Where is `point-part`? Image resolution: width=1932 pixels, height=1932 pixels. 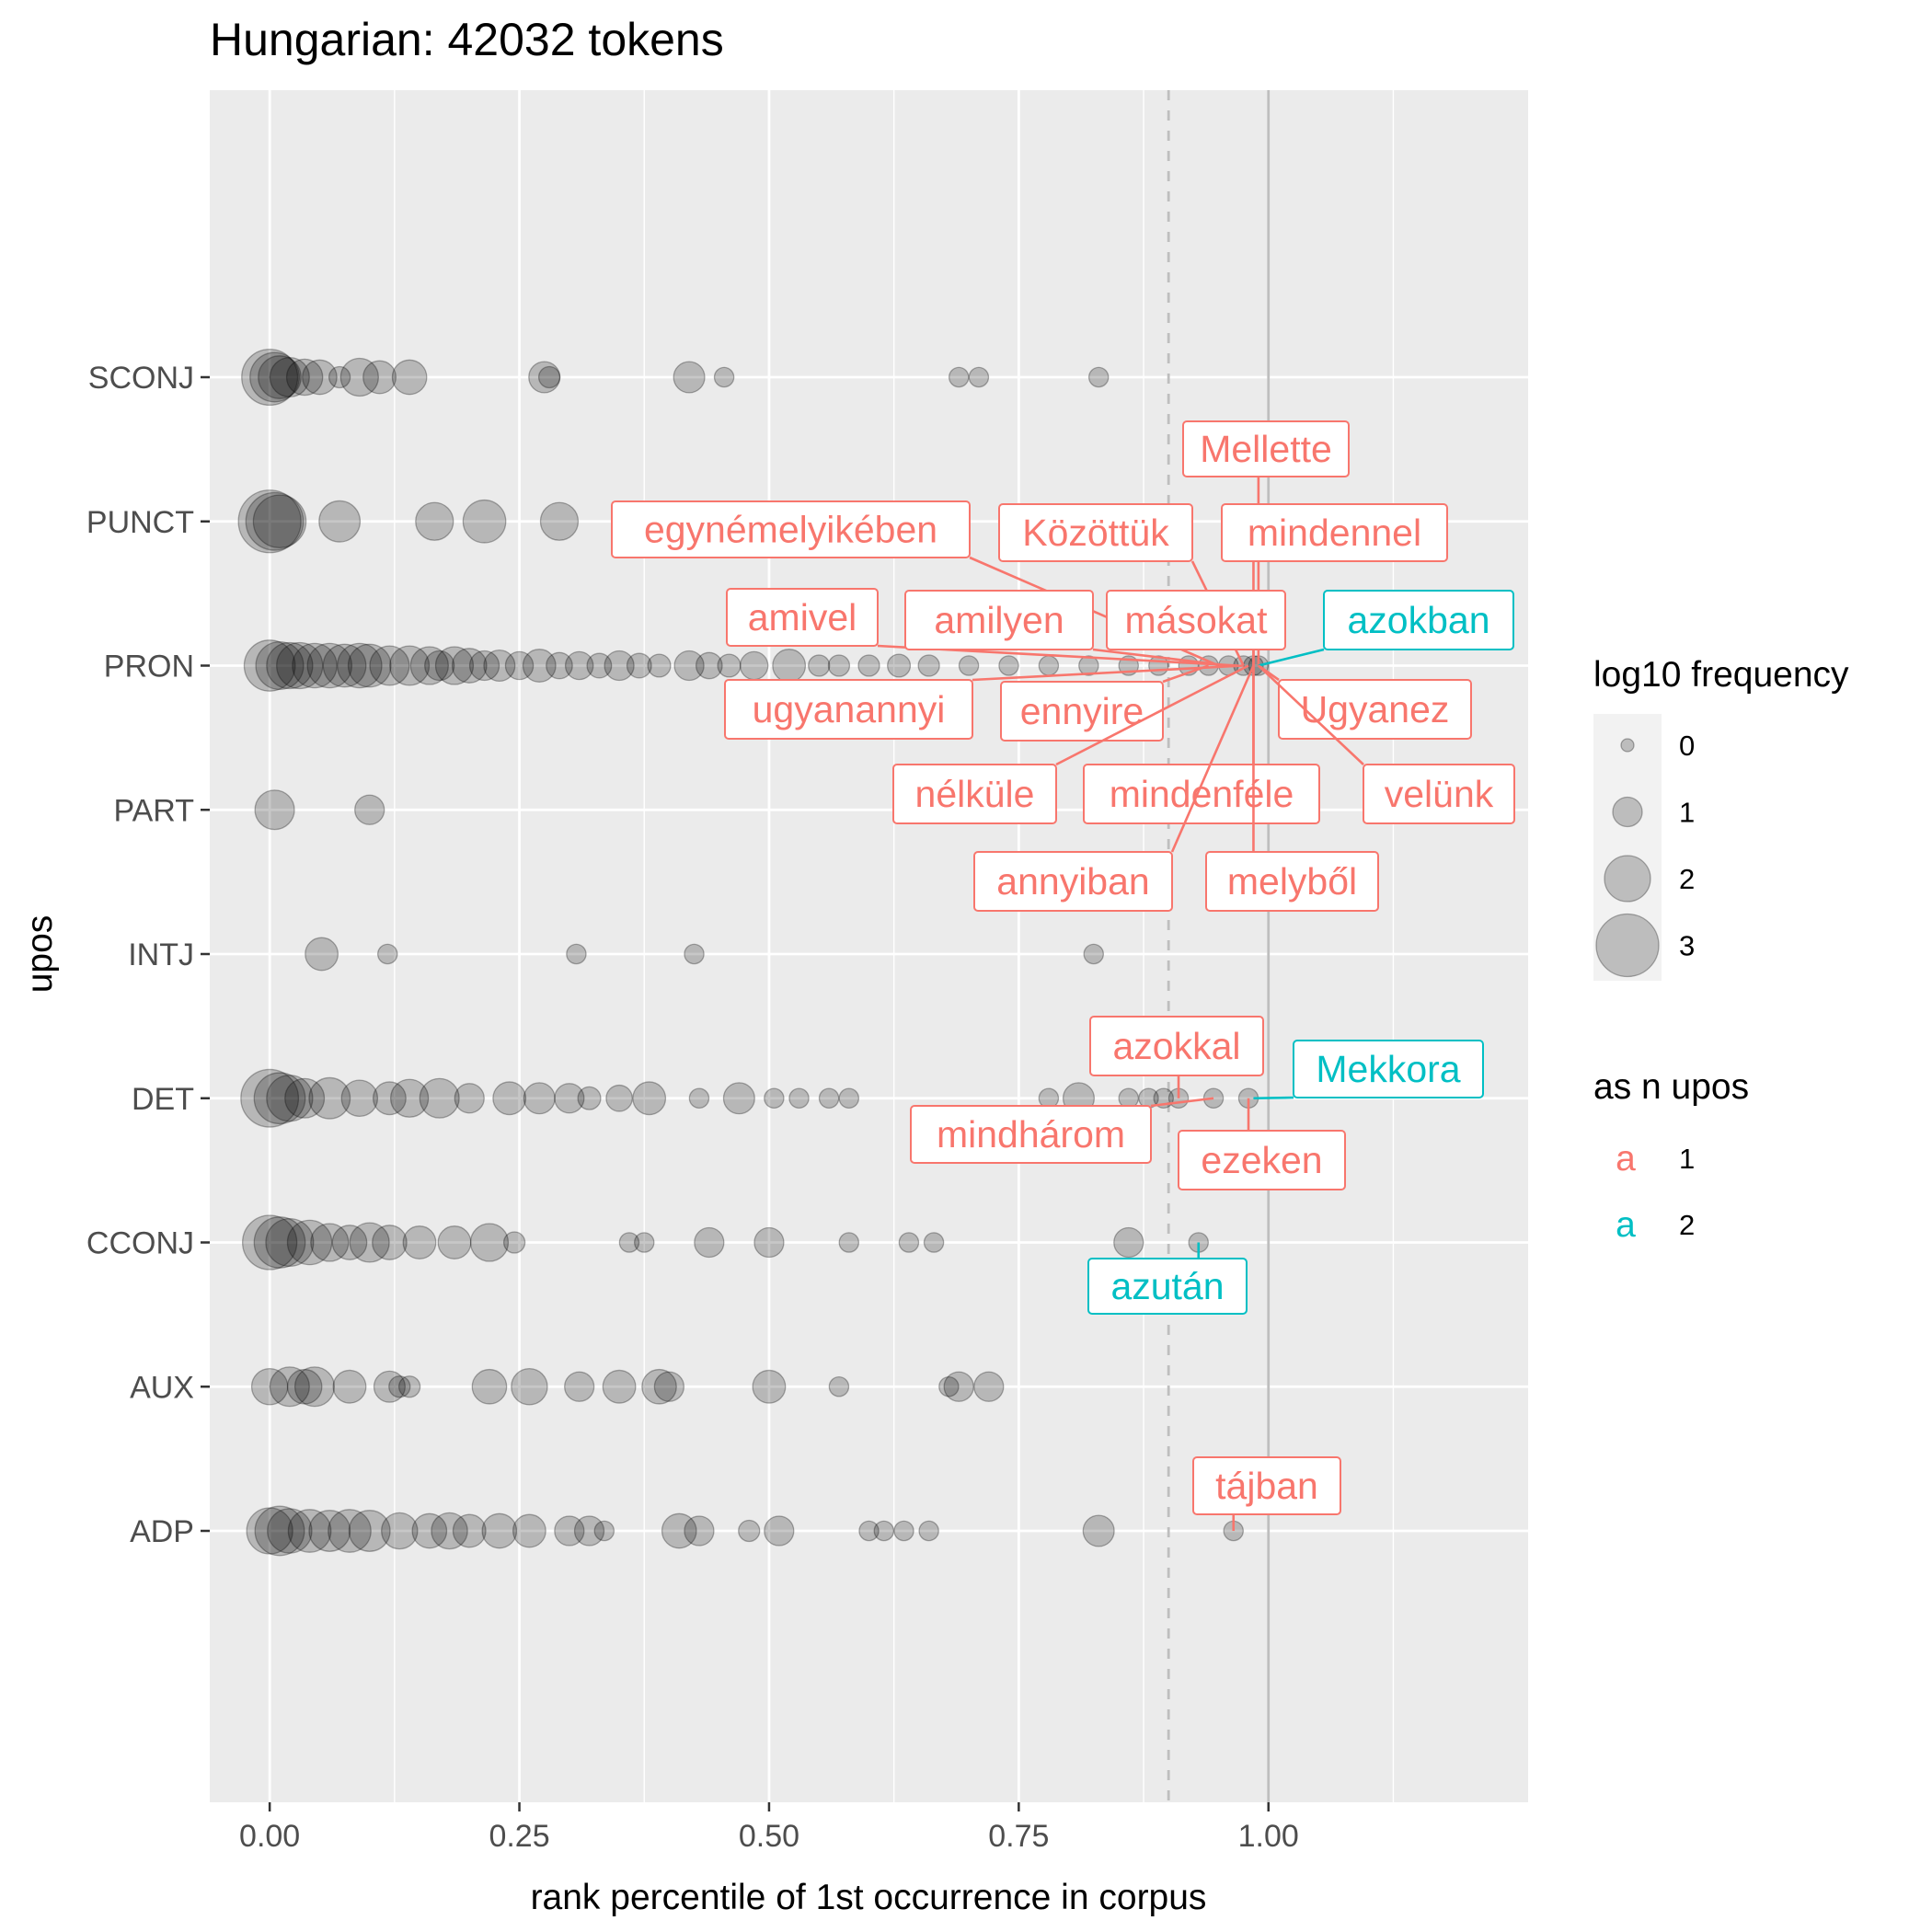 point-part is located at coordinates (369, 809).